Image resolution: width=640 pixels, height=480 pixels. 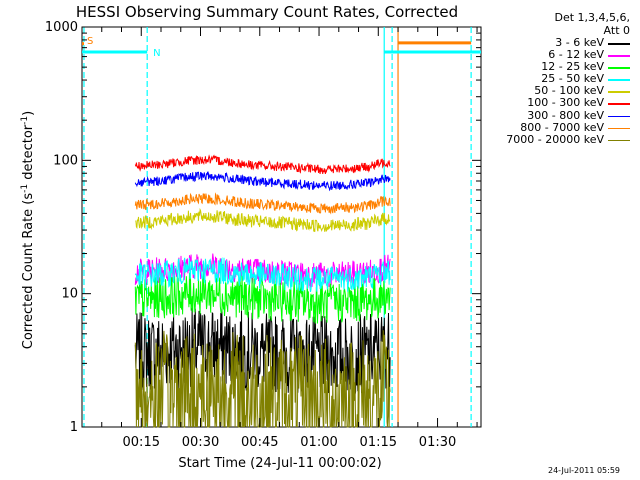 What do you see at coordinates (565, 103) in the screenshot?
I see `legend-entry-label: 100 - 300 keV` at bounding box center [565, 103].